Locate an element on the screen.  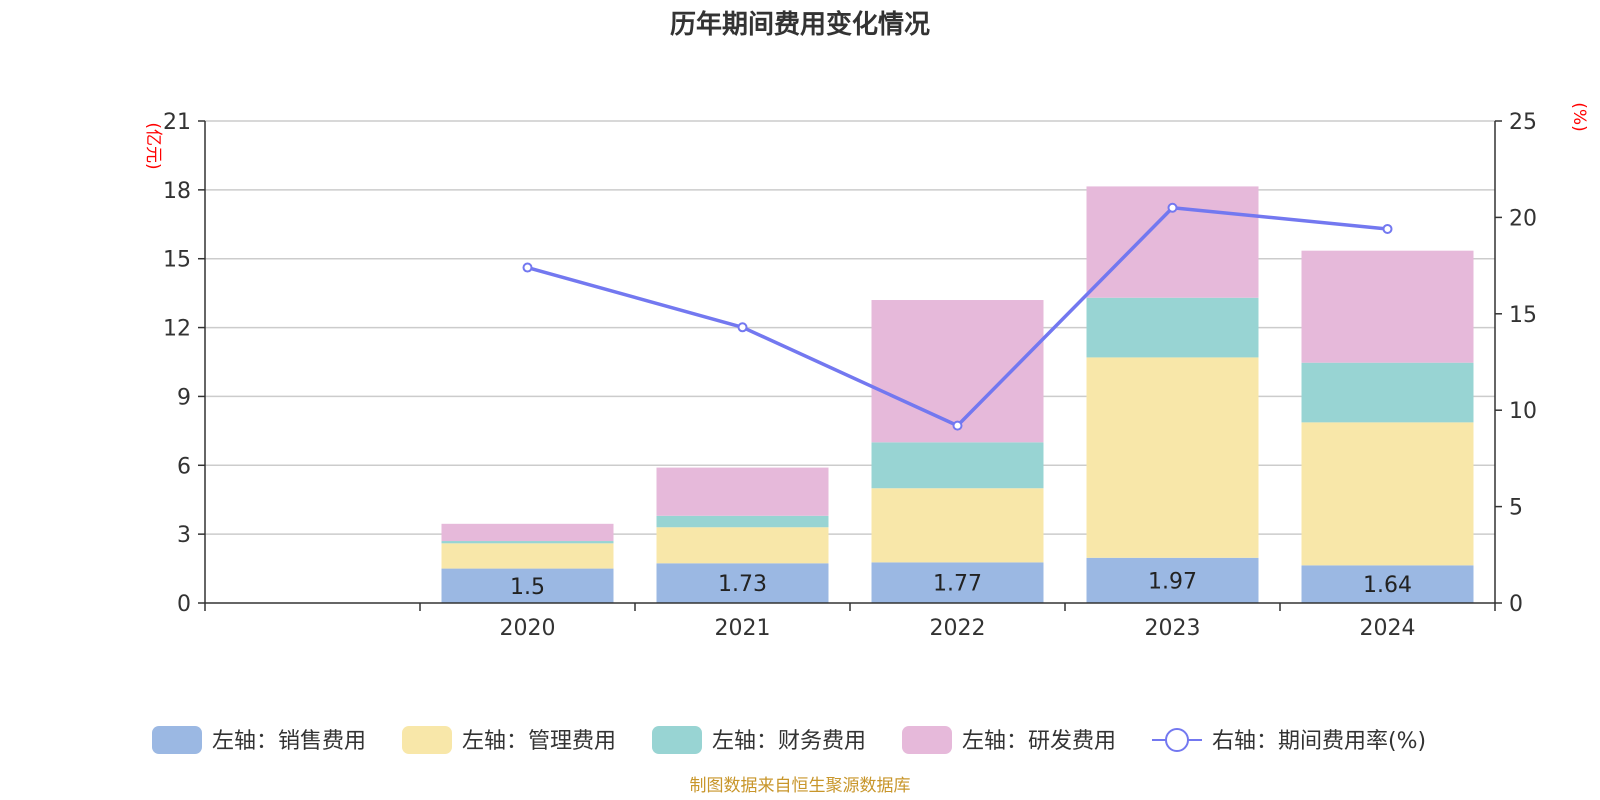
right-axis-tick-label: 20 is located at coordinates (1523, 218).